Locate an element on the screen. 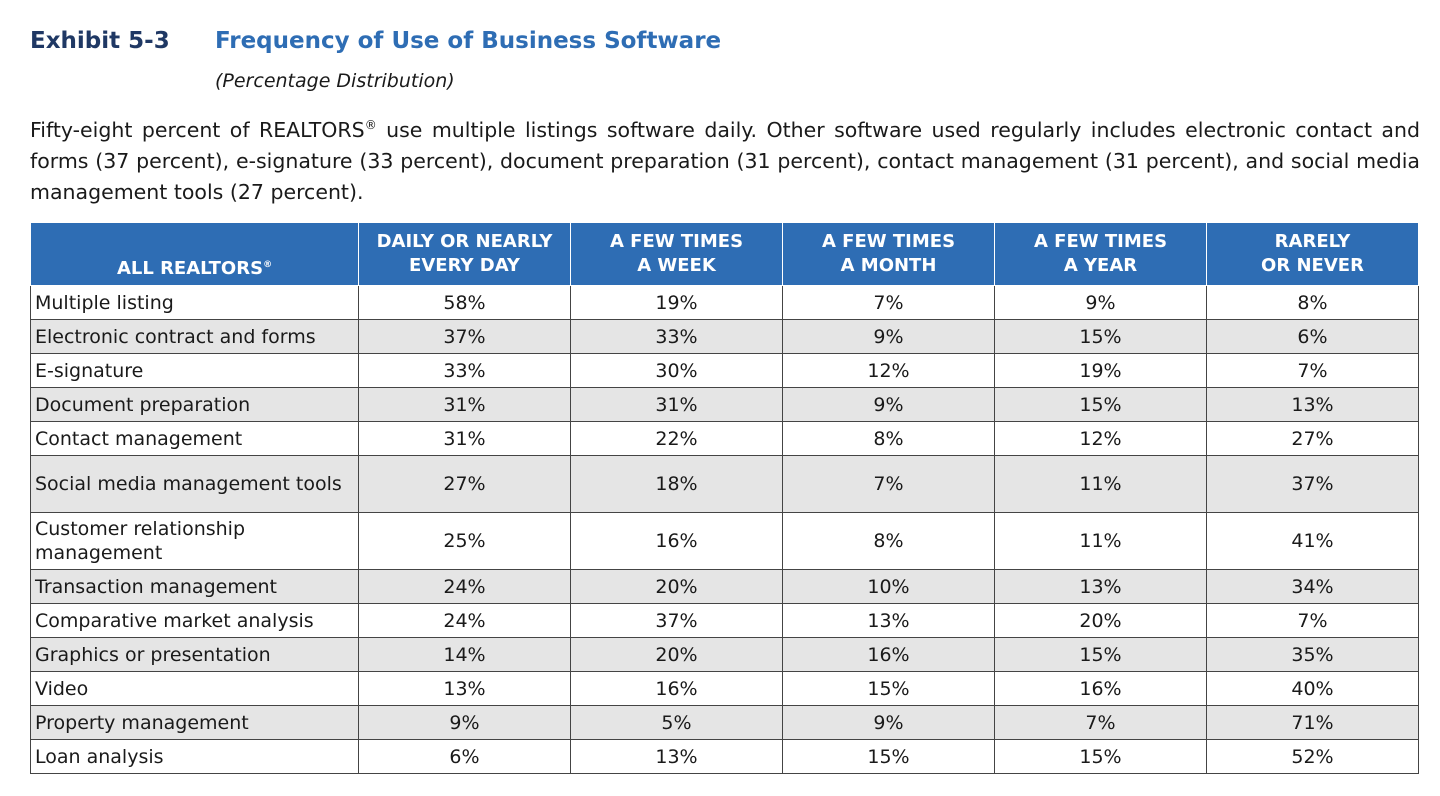 The image size is (1440, 796). table-row: Video 13% 16% 15% 16% 40% is located at coordinates (724, 688).